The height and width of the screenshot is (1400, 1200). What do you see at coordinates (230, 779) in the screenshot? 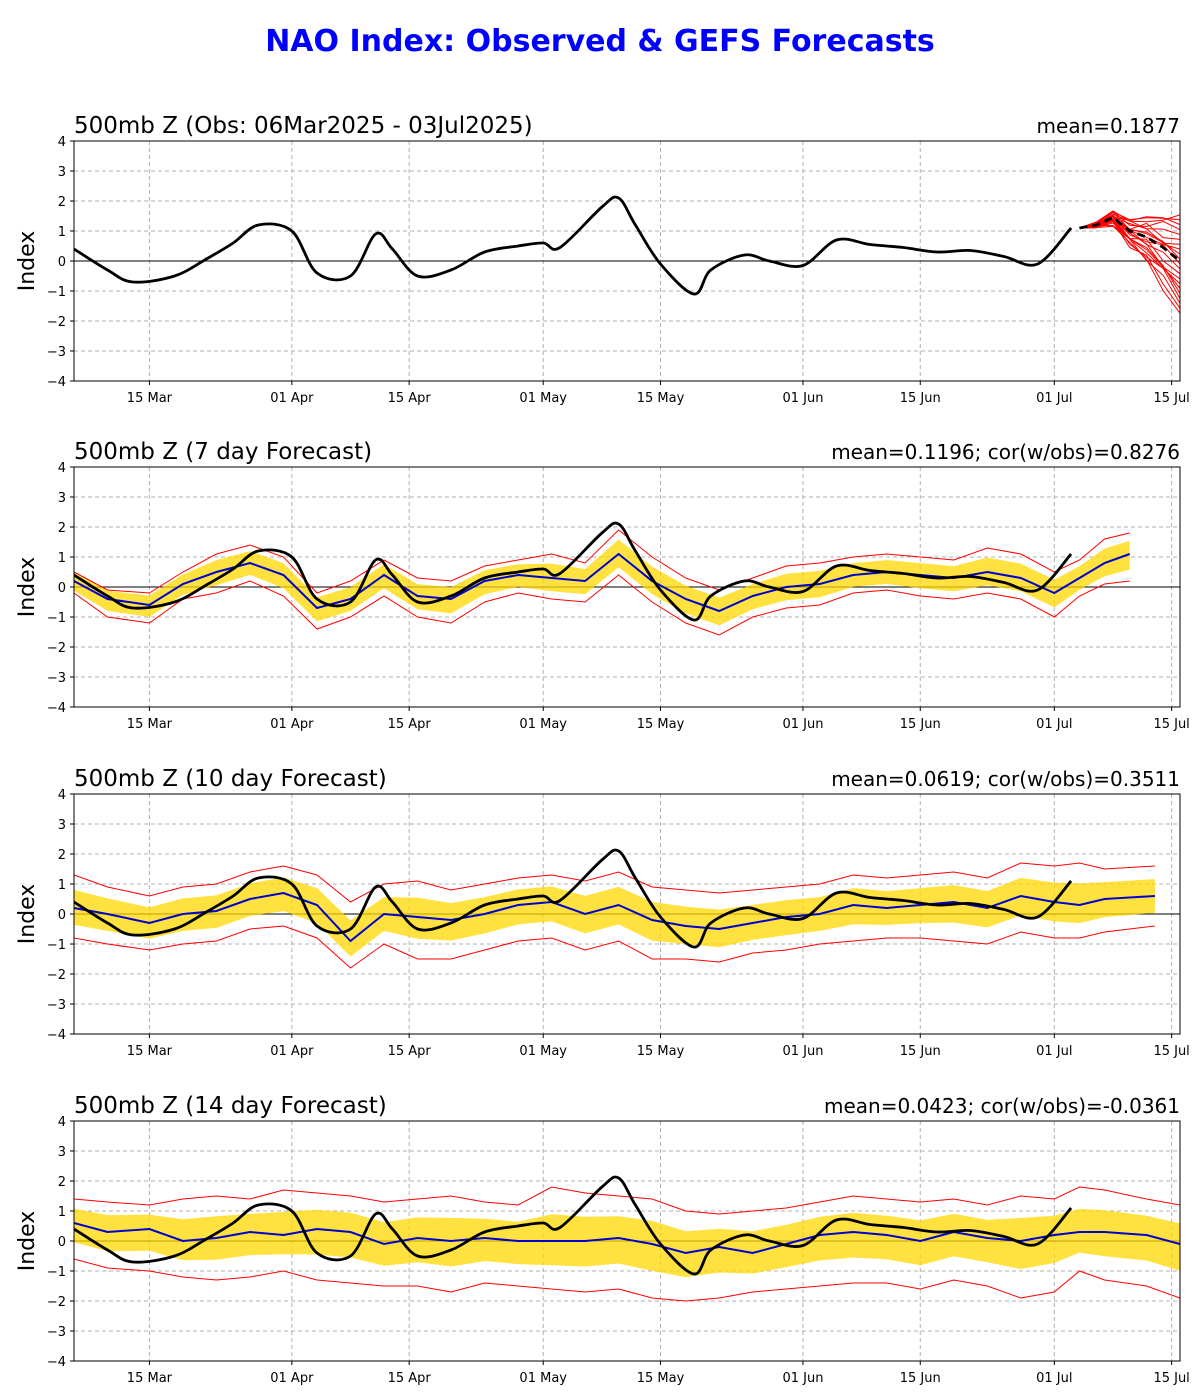
I see `panel-title: 500mb Z (10 day Forecast)` at bounding box center [230, 779].